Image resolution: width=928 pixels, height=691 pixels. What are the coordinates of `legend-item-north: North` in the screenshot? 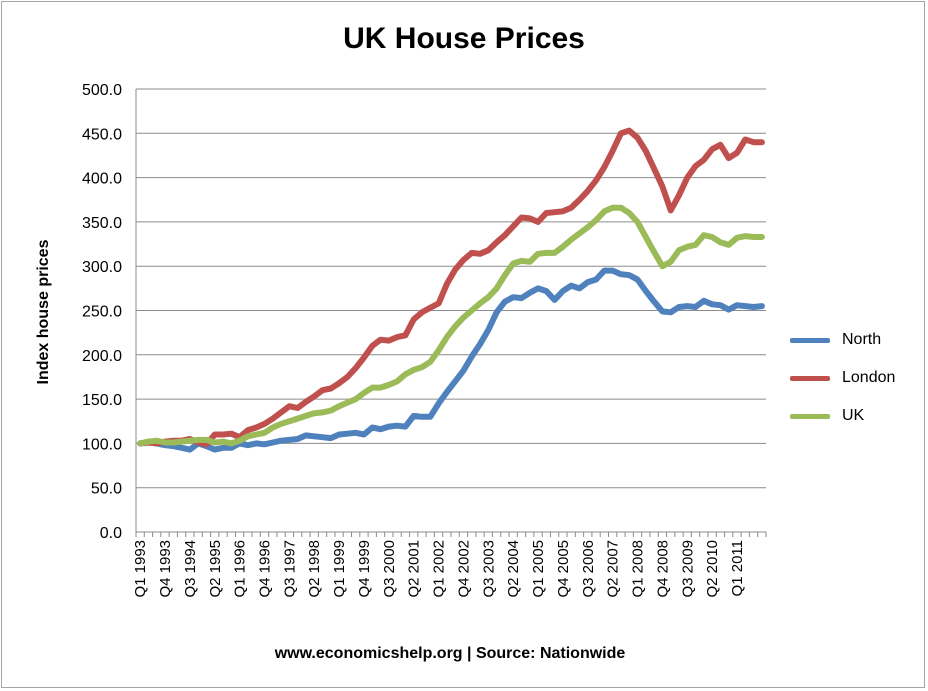 It's located at (835, 340).